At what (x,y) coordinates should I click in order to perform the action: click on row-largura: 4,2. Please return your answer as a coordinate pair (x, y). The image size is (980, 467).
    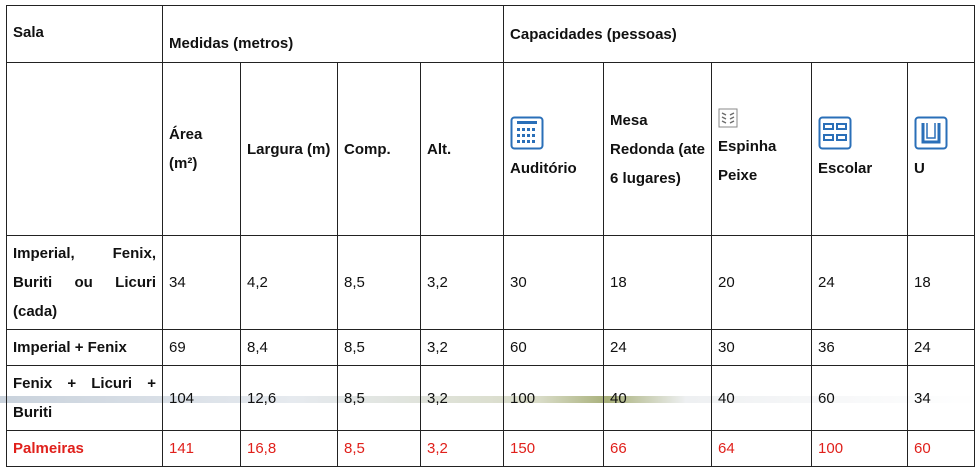
    Looking at the image, I should click on (289, 282).